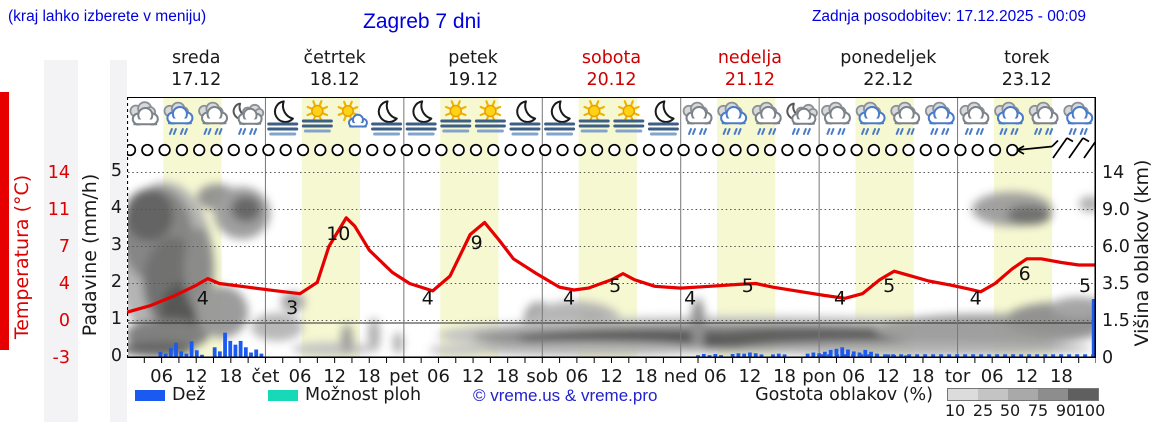  Describe the element at coordinates (1090, 410) in the screenshot. I see `cloud-scale-tick: 100` at that location.